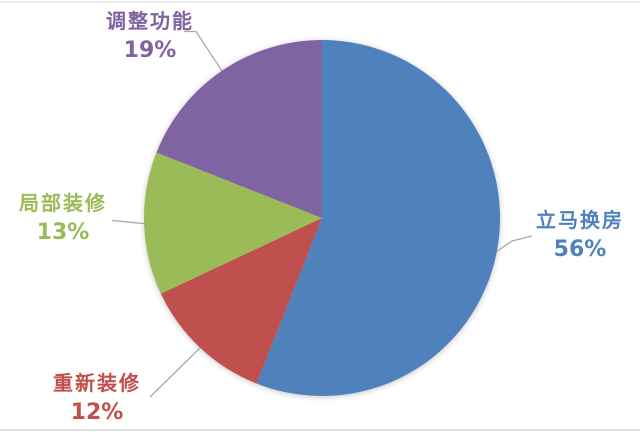 This screenshot has width=640, height=437. What do you see at coordinates (97, 398) in the screenshot?
I see `pie-label-1: 重新装修 12%` at bounding box center [97, 398].